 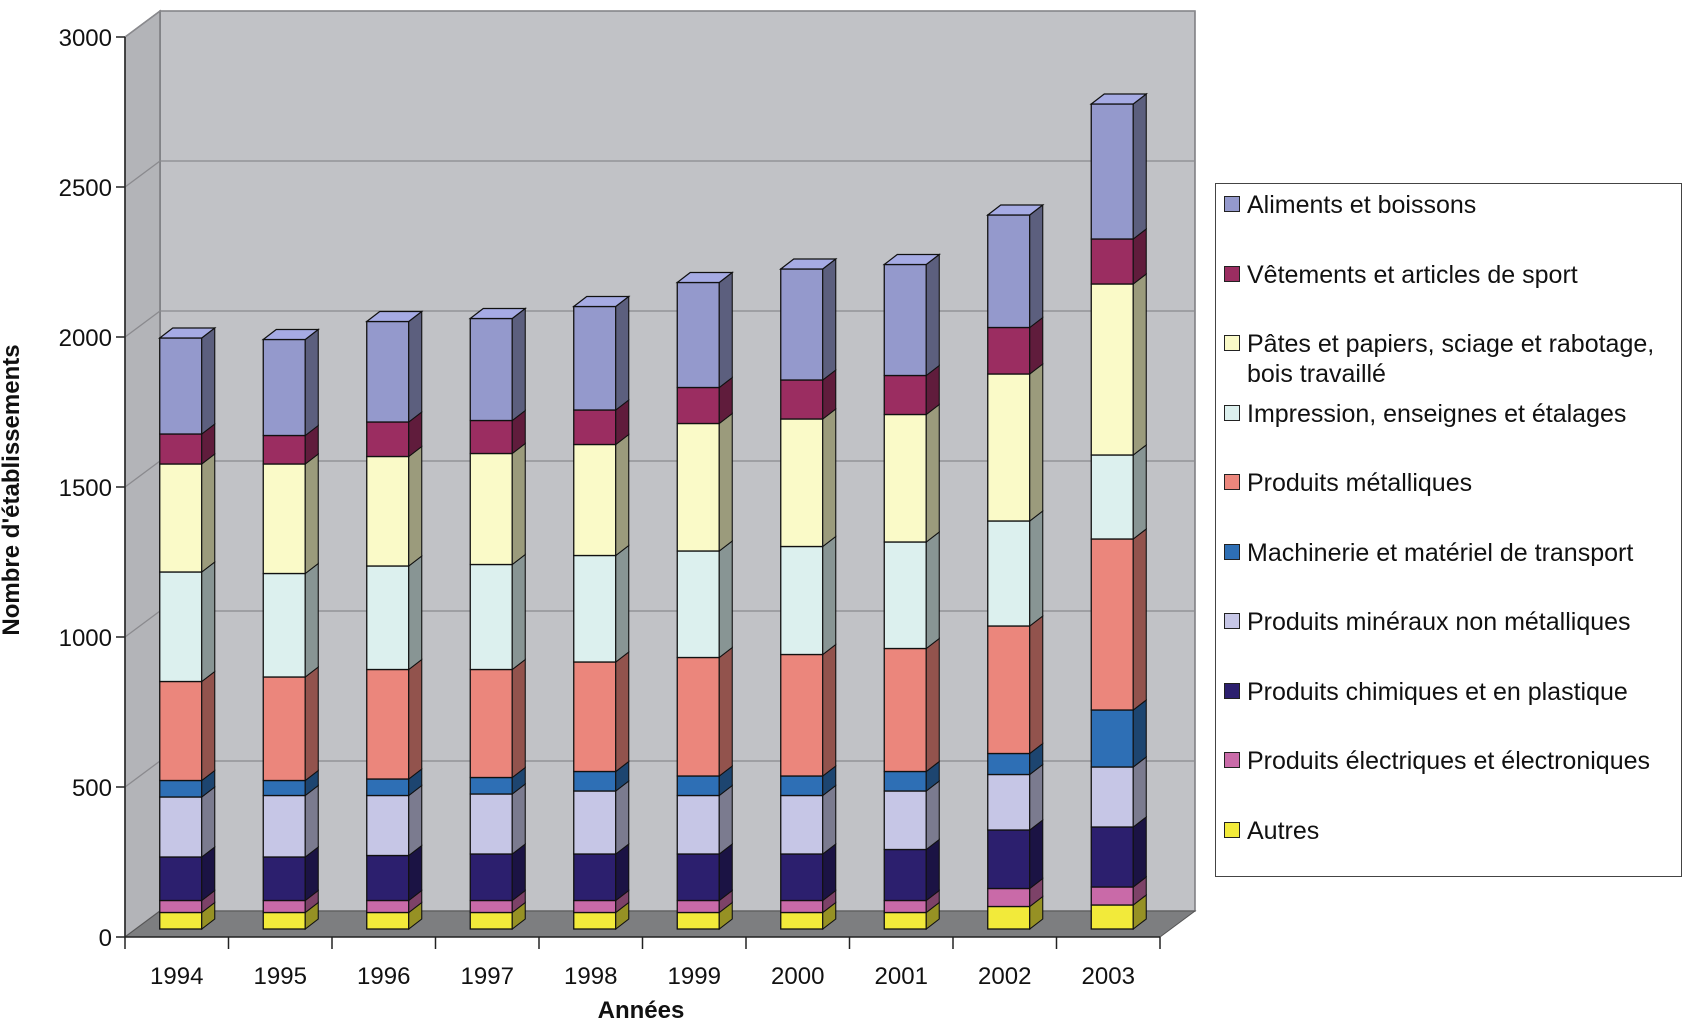 What do you see at coordinates (590, 976) in the screenshot?
I see `x-tick-label: 1998` at bounding box center [590, 976].